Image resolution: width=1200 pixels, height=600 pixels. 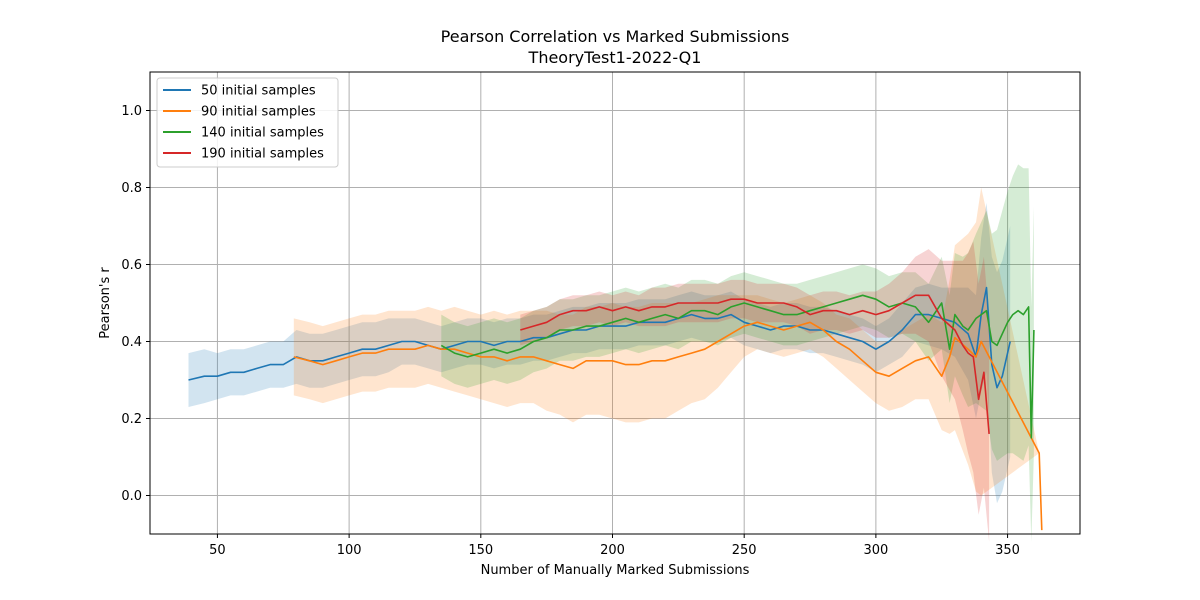 What do you see at coordinates (131, 342) in the screenshot?
I see `y-tick-label: 0.4` at bounding box center [131, 342].